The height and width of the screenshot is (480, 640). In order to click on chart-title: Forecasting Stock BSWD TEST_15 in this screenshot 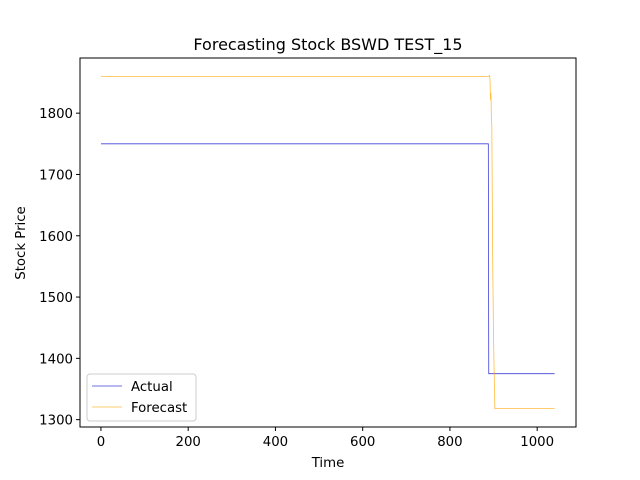, I will do `click(327, 45)`.